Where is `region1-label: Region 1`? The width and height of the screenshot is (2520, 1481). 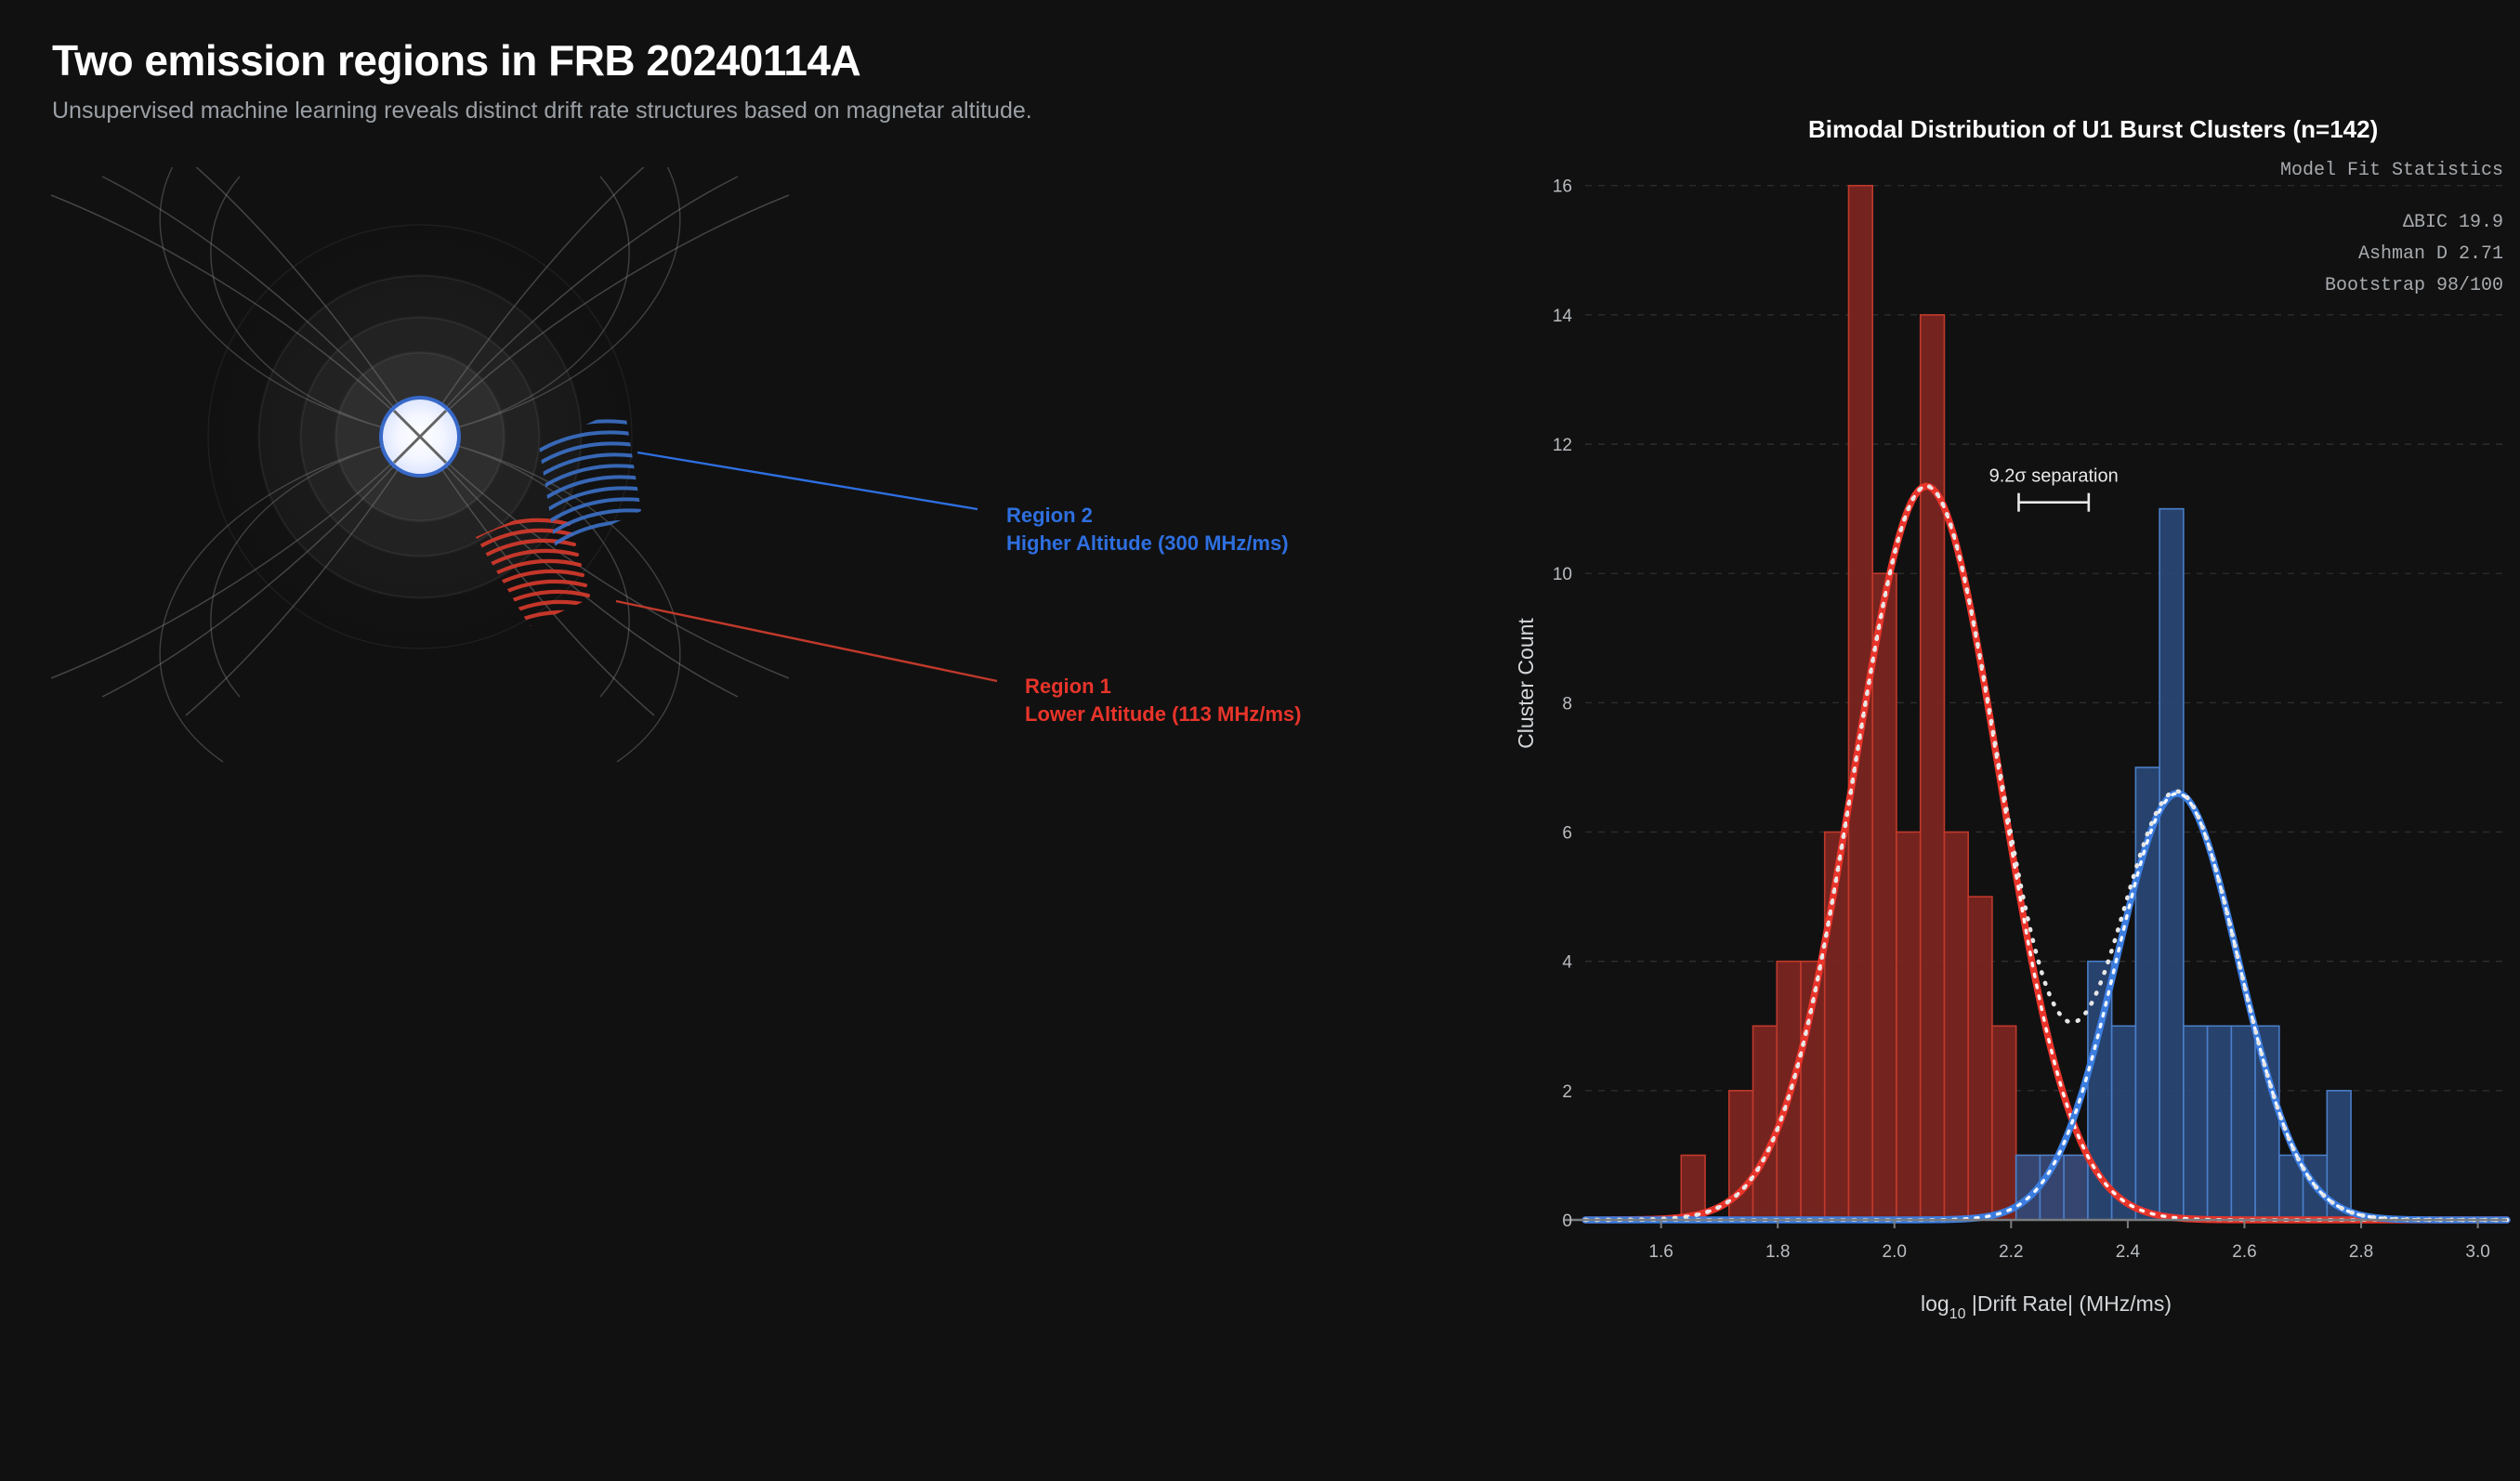
region1-label: Region 1 is located at coordinates (1068, 686).